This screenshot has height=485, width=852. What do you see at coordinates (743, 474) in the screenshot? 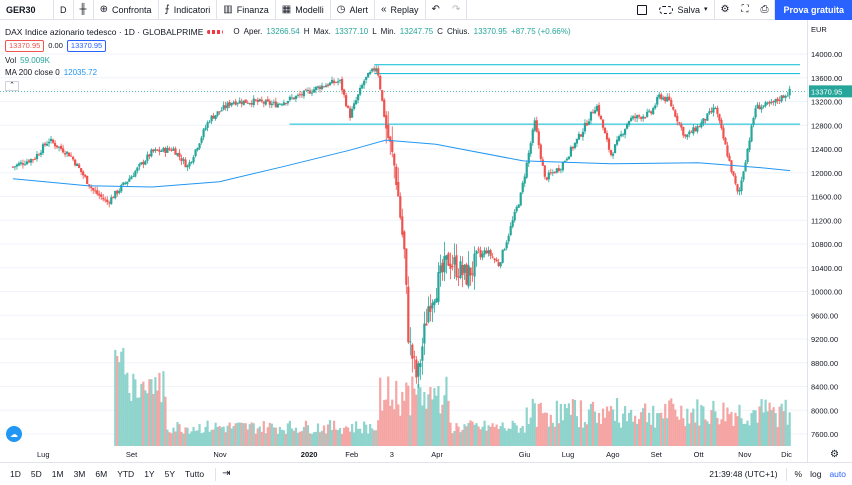
I see `clock-display: 21:39:48 (UTC+1)` at bounding box center [743, 474].